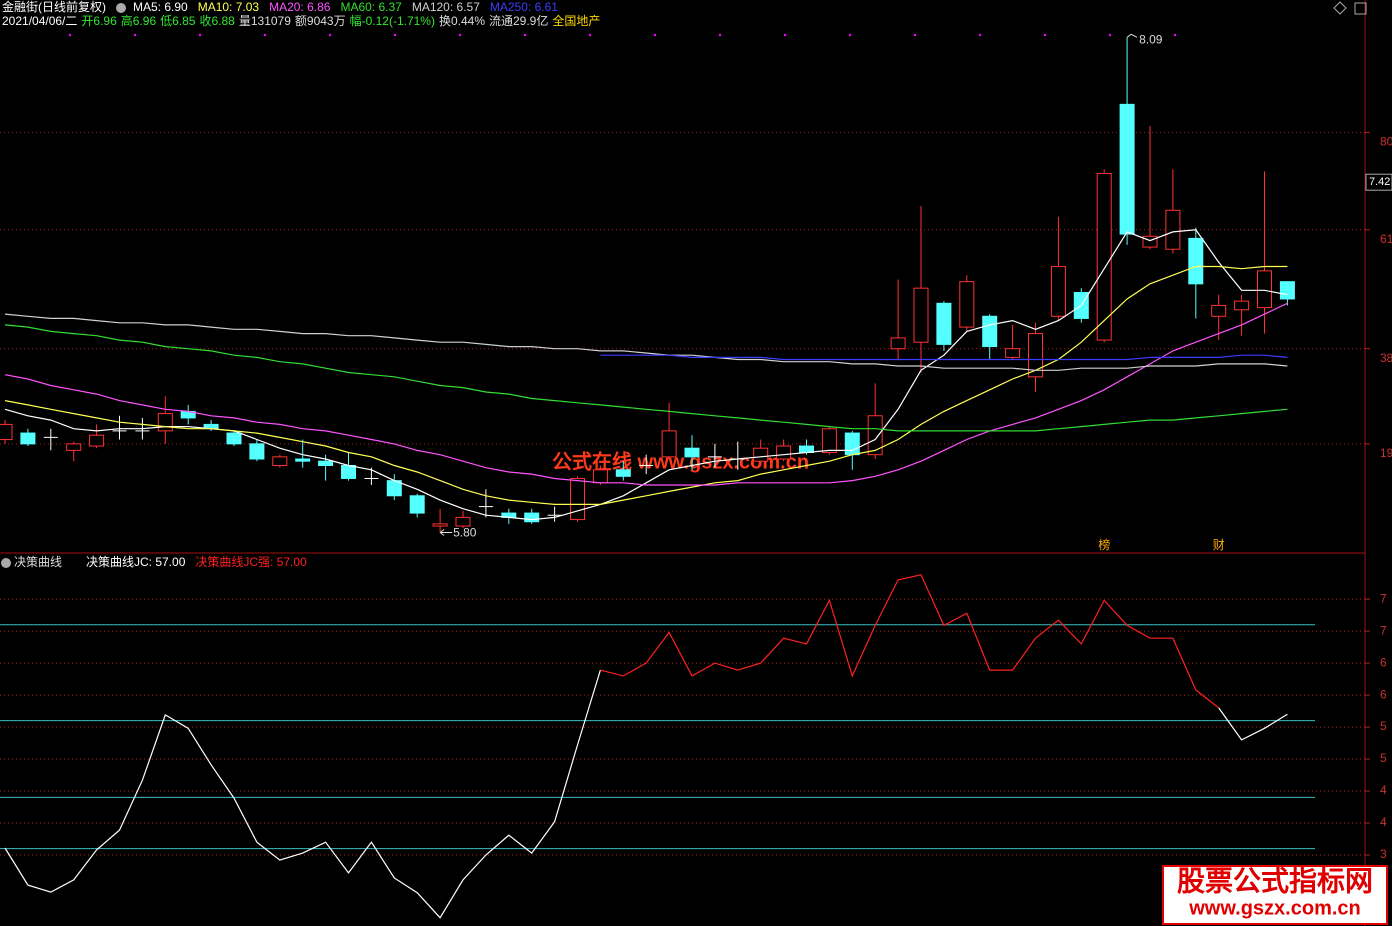 Image resolution: width=1392 pixels, height=926 pixels. What do you see at coordinates (1219, 545) in the screenshot?
I see `event-marker: 财` at bounding box center [1219, 545].